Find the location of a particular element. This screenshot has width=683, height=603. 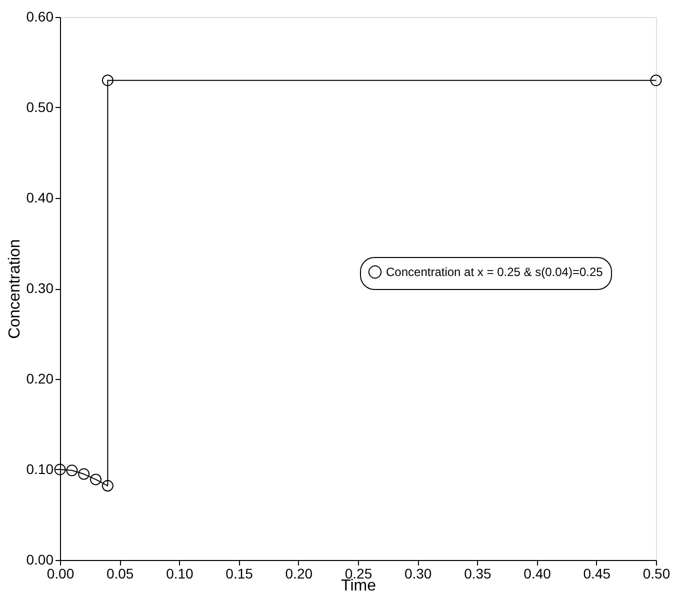

x-tick-label: 0.00 is located at coordinates (60, 574).